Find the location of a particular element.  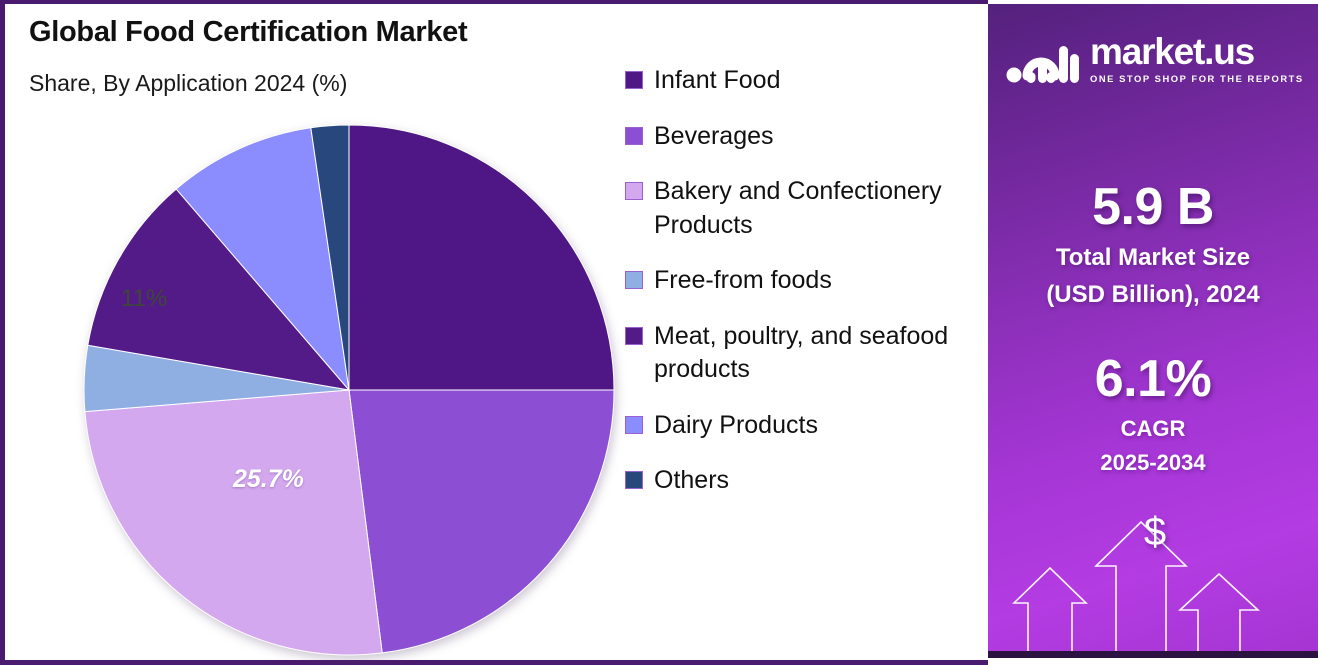

brand-logo-text: market.us ONE STOP SHOP FOR THE REPORTS is located at coordinates (1197, 58).